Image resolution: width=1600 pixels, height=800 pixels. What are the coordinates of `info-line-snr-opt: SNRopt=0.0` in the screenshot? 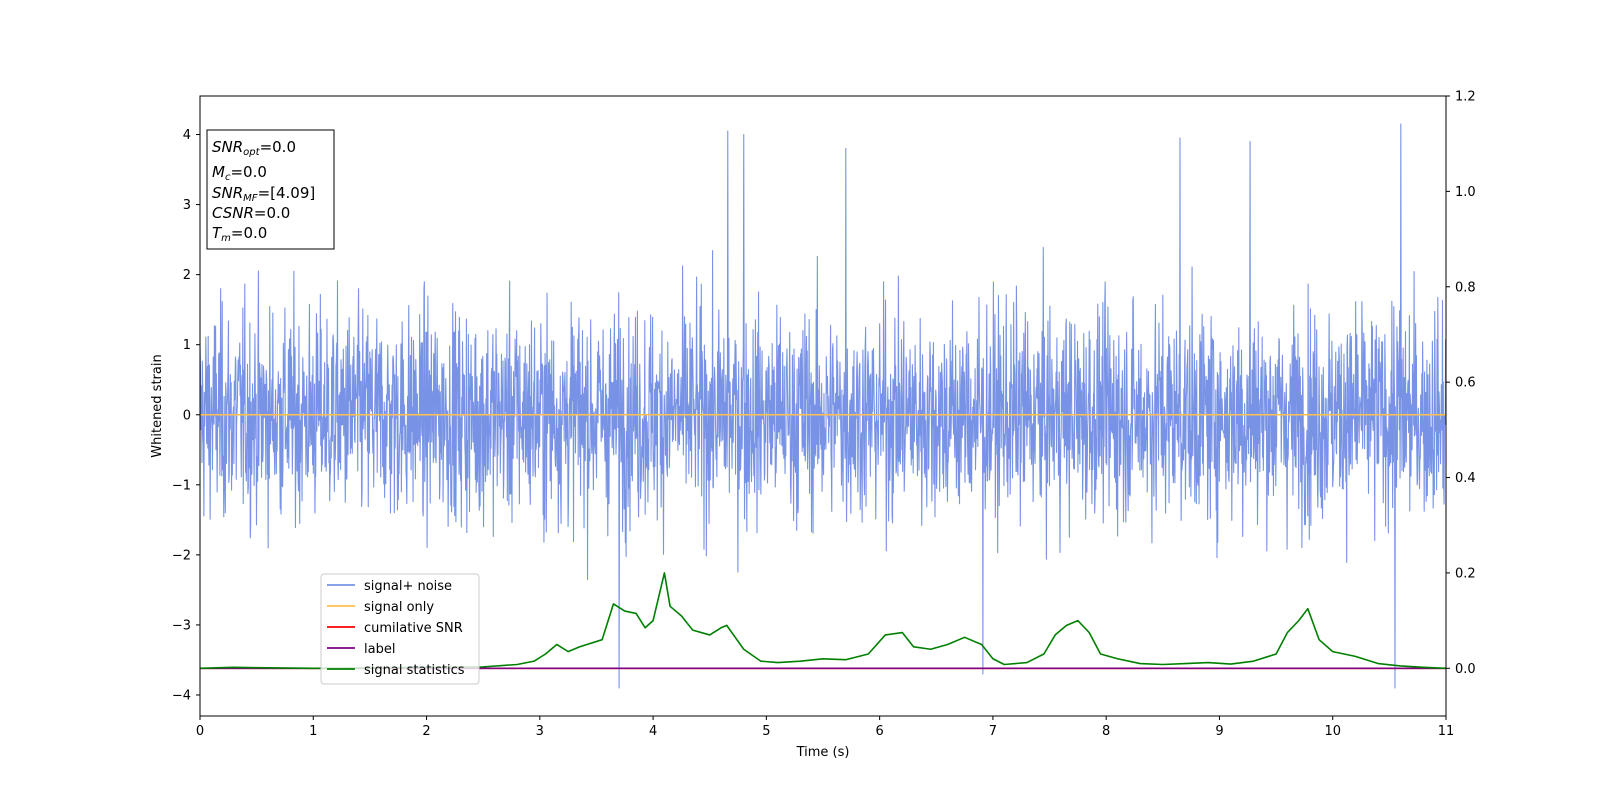 It's located at (254, 148).